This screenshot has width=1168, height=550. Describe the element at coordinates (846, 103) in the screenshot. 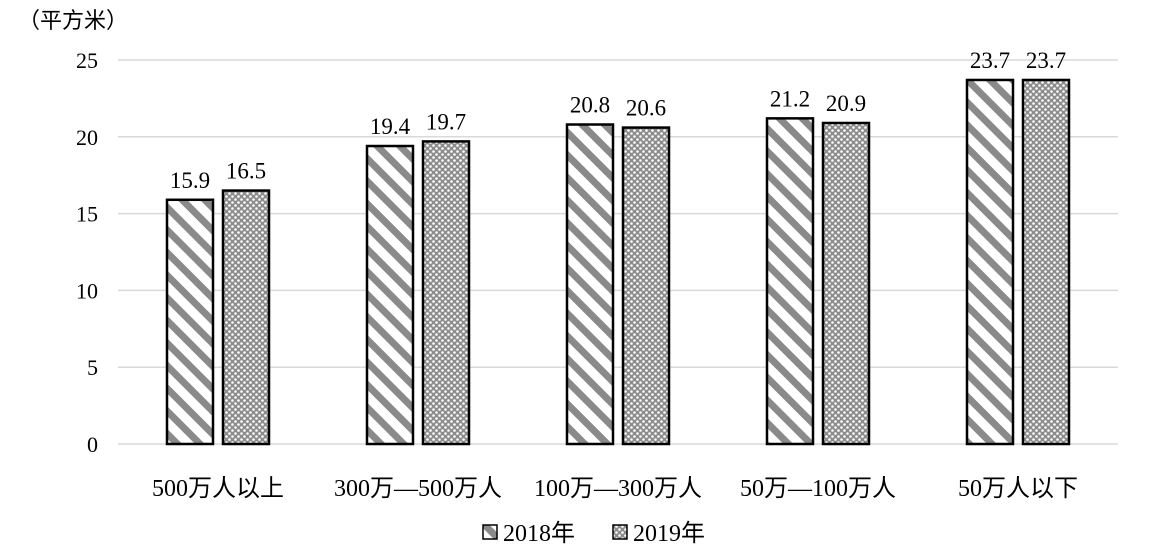

I see `data-label-2019-3: 20.9` at that location.